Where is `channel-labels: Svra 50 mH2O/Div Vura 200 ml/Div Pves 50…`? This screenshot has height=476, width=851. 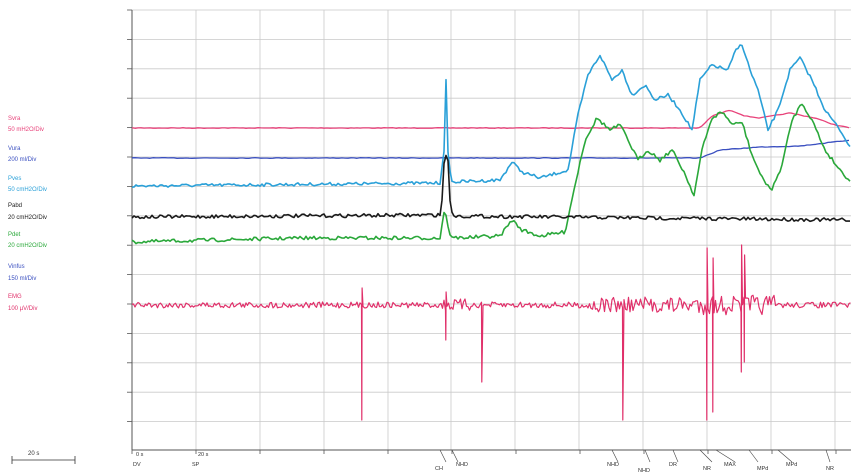
channel-labels: Svra 50 mH2O/Div Vura 200 ml/Div Pves 50… is located at coordinates (27, 214).